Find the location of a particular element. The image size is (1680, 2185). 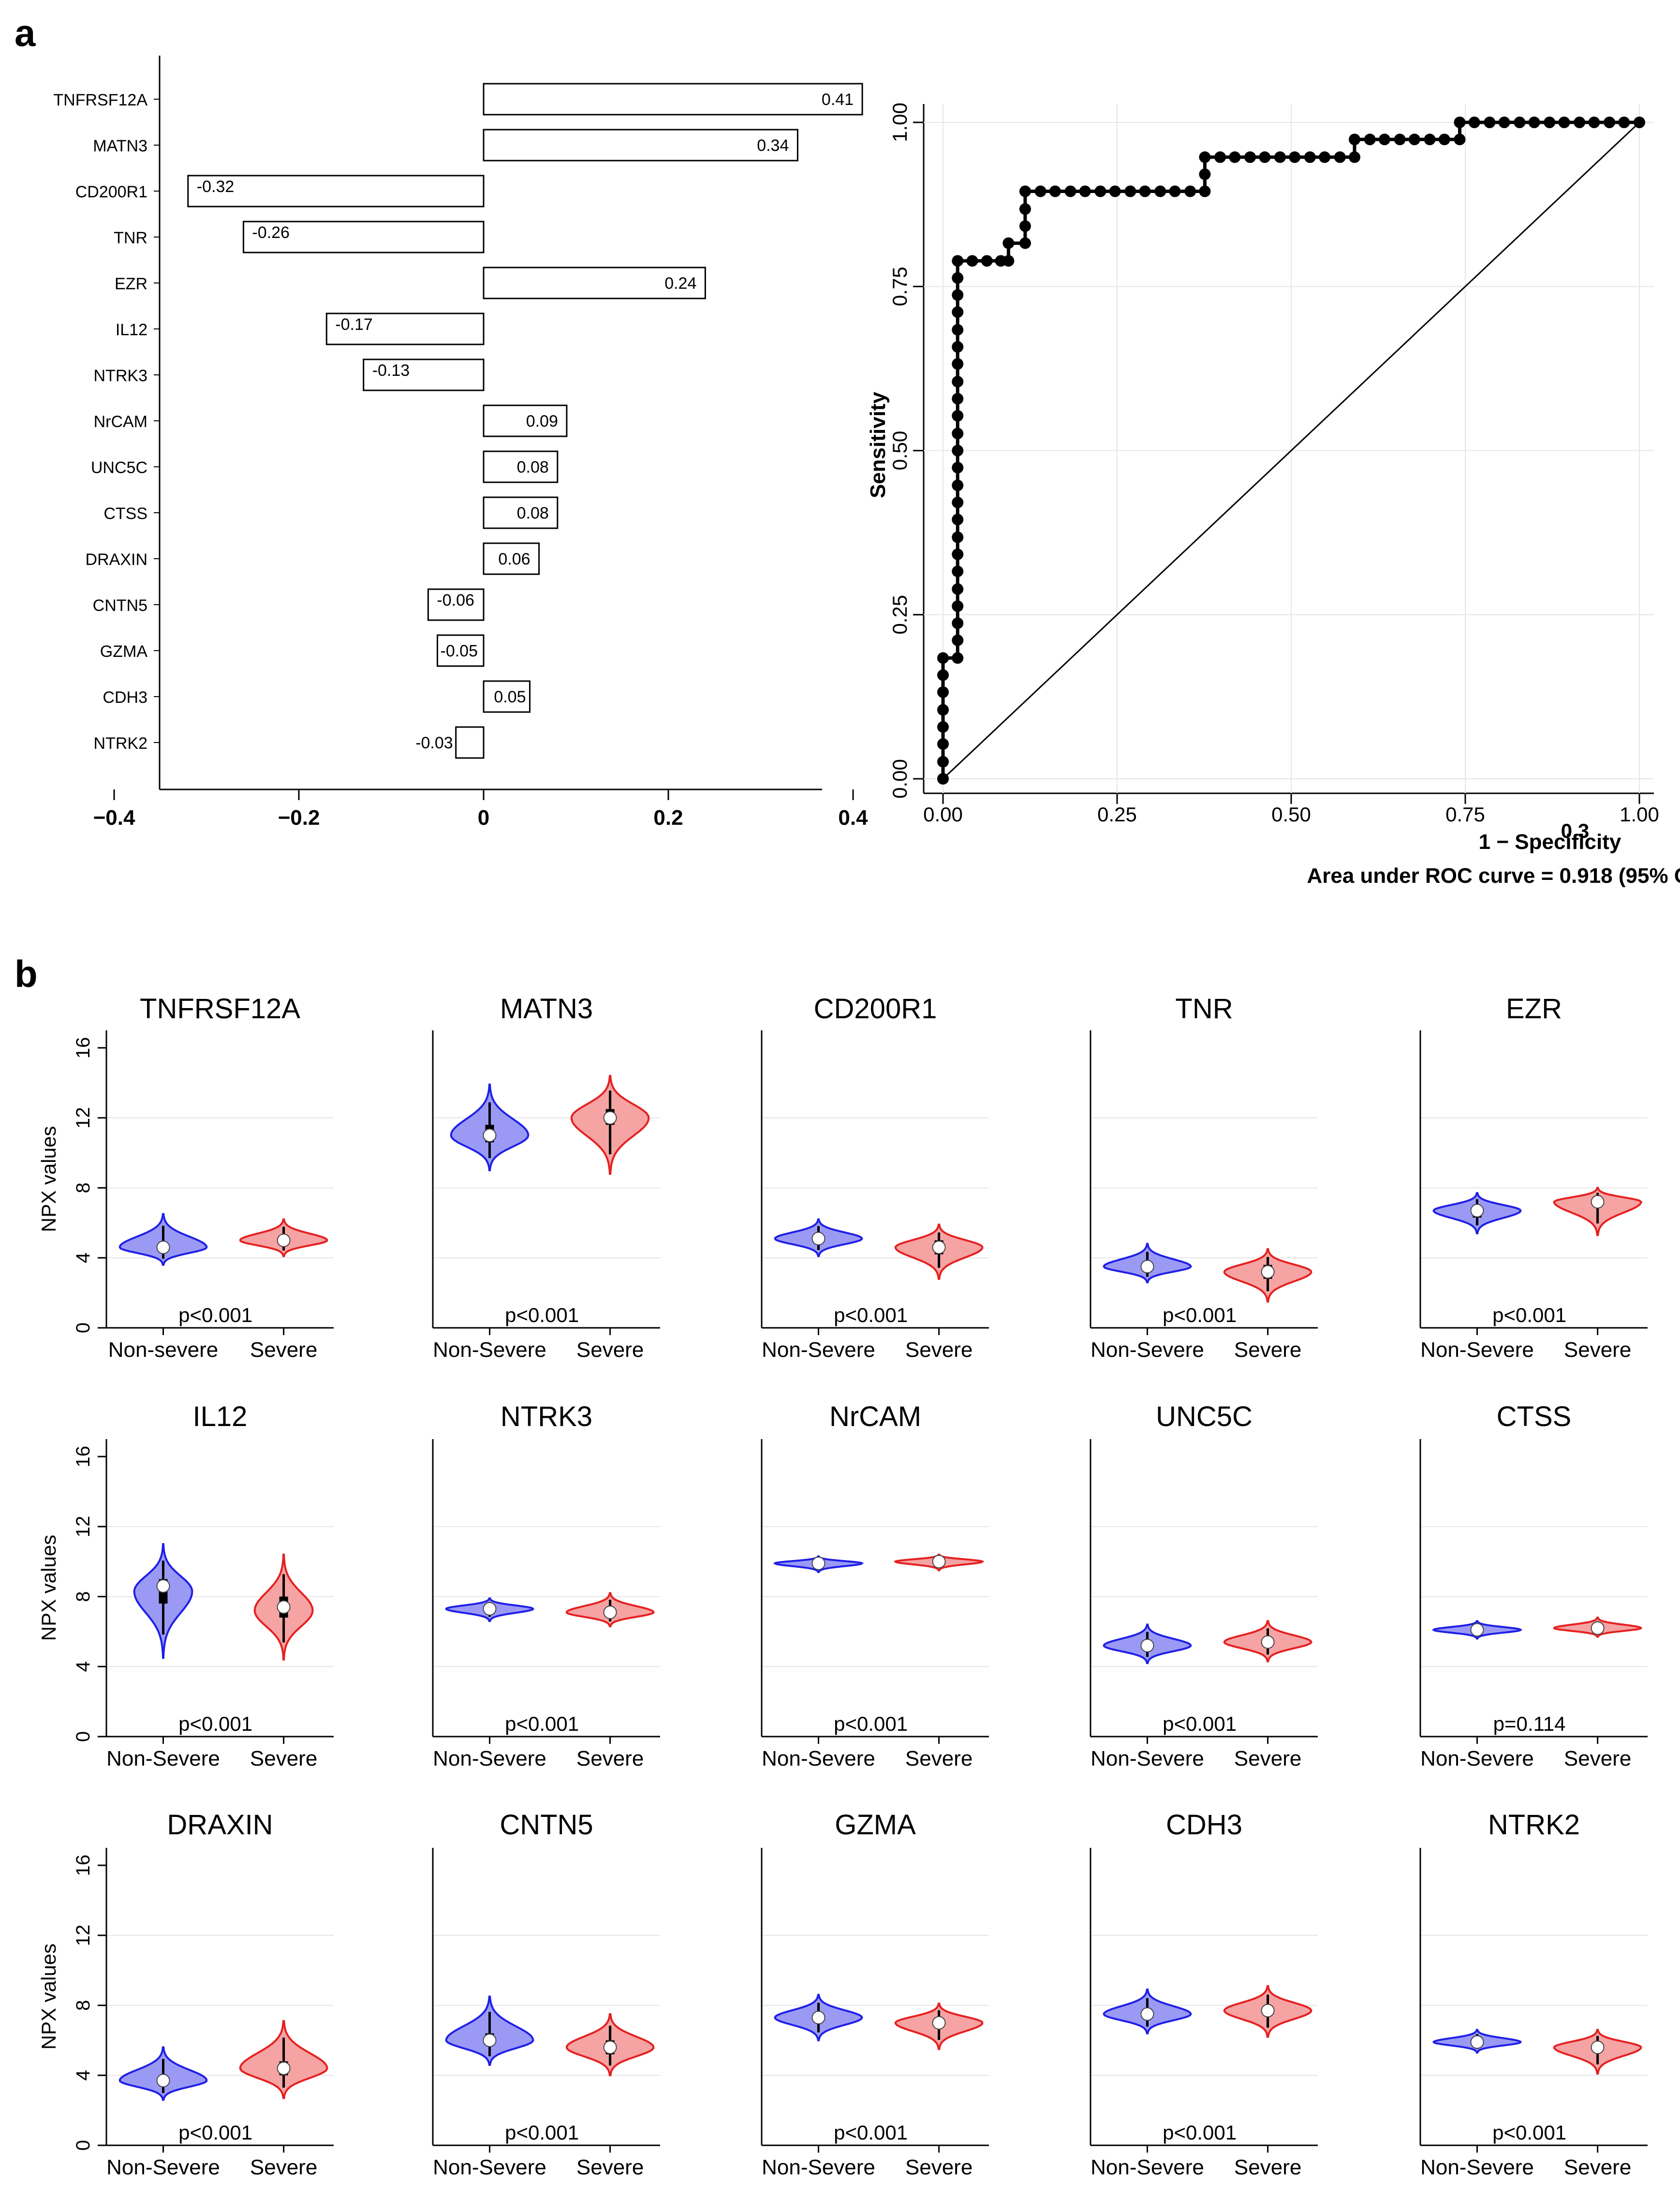

roc-y-tick-label: 0.50 is located at coordinates (900, 451).